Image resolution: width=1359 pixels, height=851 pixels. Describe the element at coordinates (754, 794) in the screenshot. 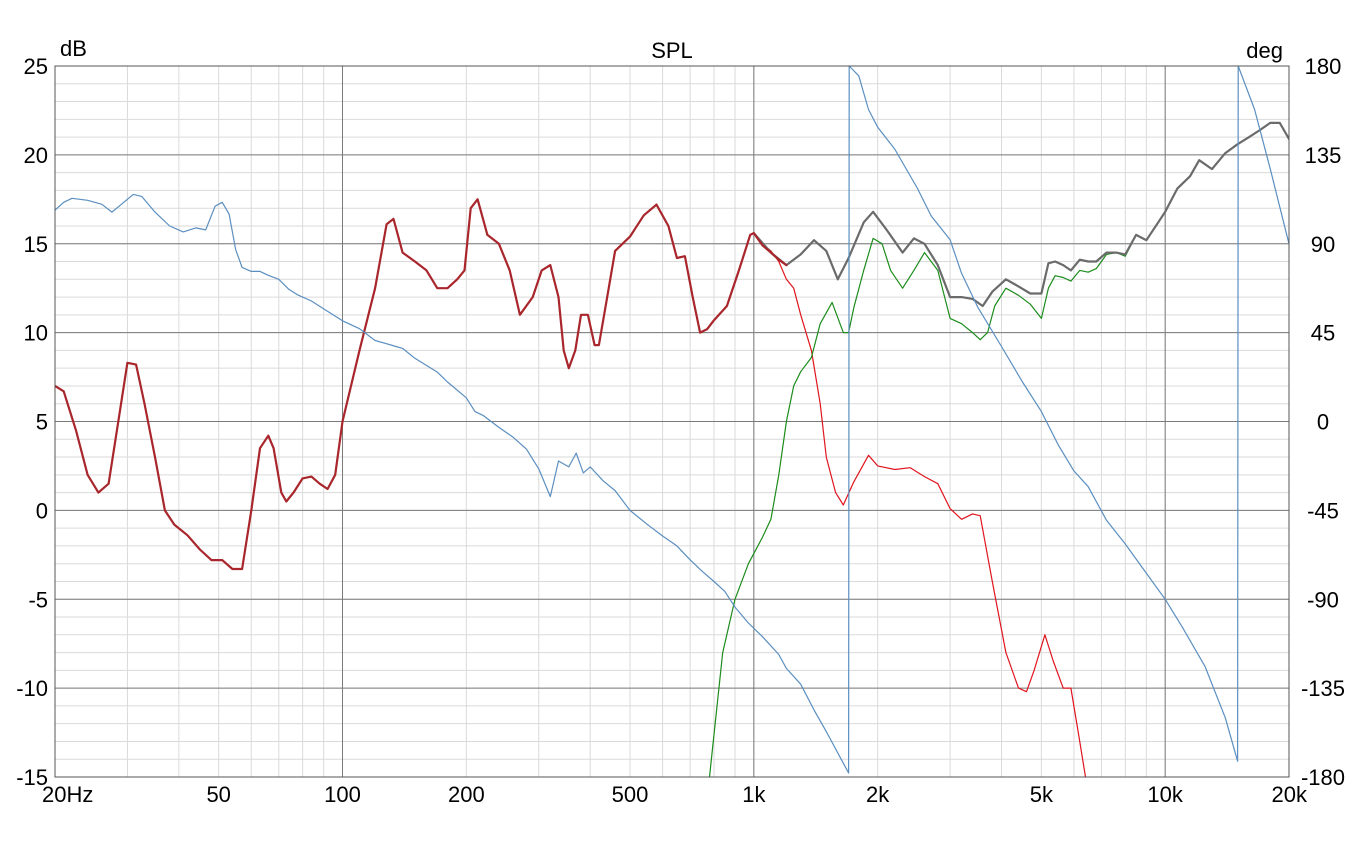

I see `x-tick-label: 1k` at that location.